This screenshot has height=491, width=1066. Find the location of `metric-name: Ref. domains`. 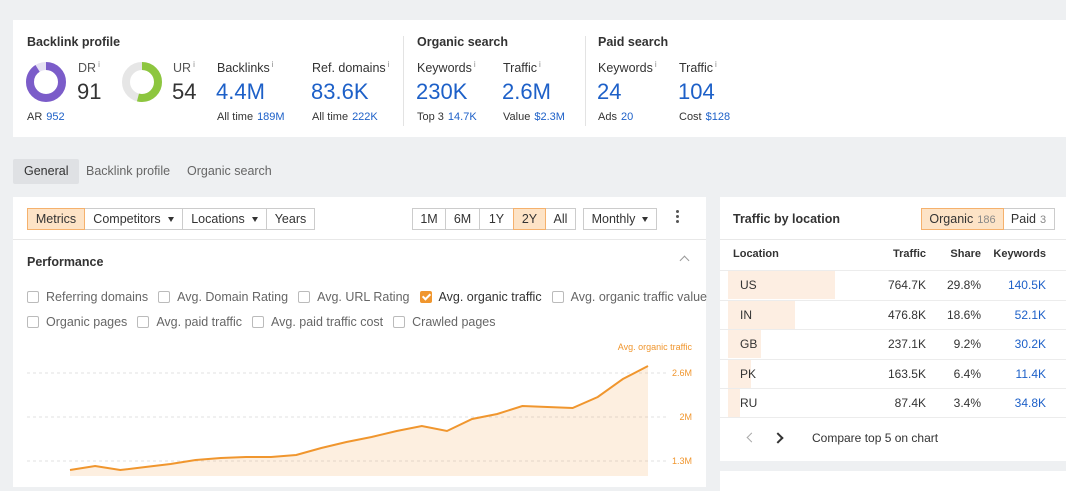

metric-name: Ref. domains is located at coordinates (349, 68).